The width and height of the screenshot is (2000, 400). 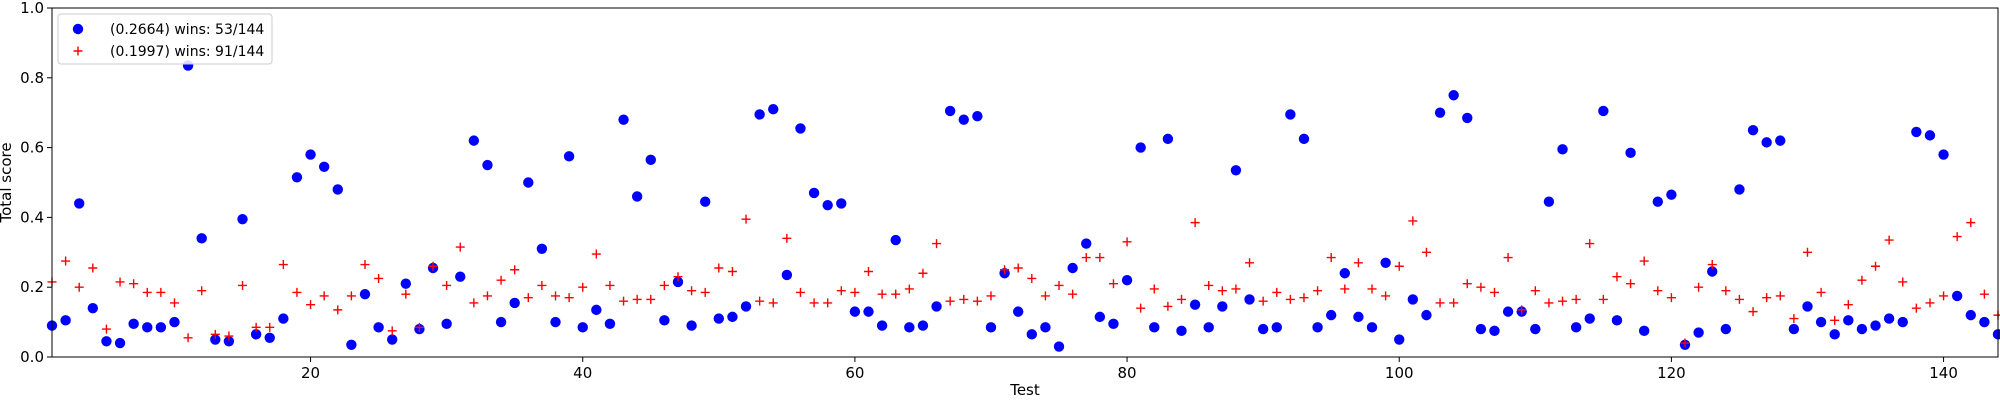 What do you see at coordinates (1943, 373) in the screenshot?
I see `x-tick-label: 140` at bounding box center [1943, 373].